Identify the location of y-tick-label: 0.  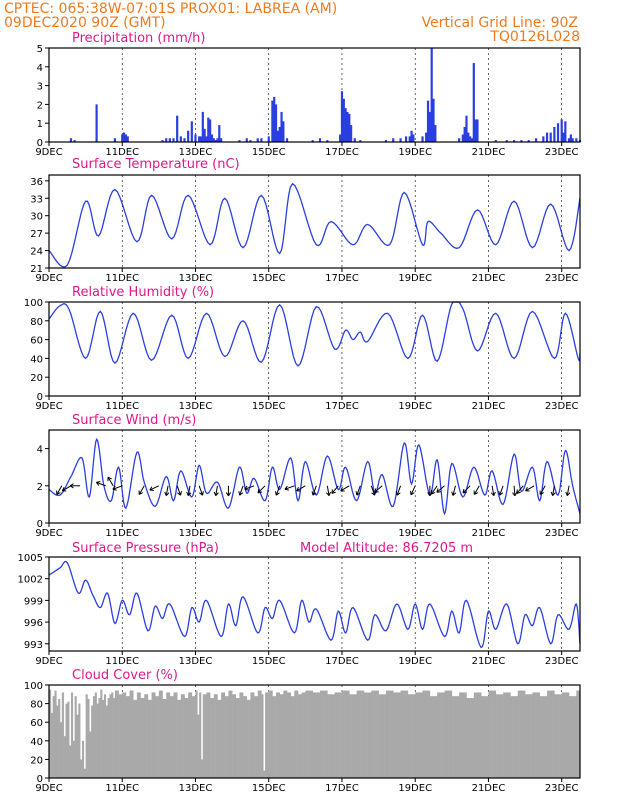
(40, 143).